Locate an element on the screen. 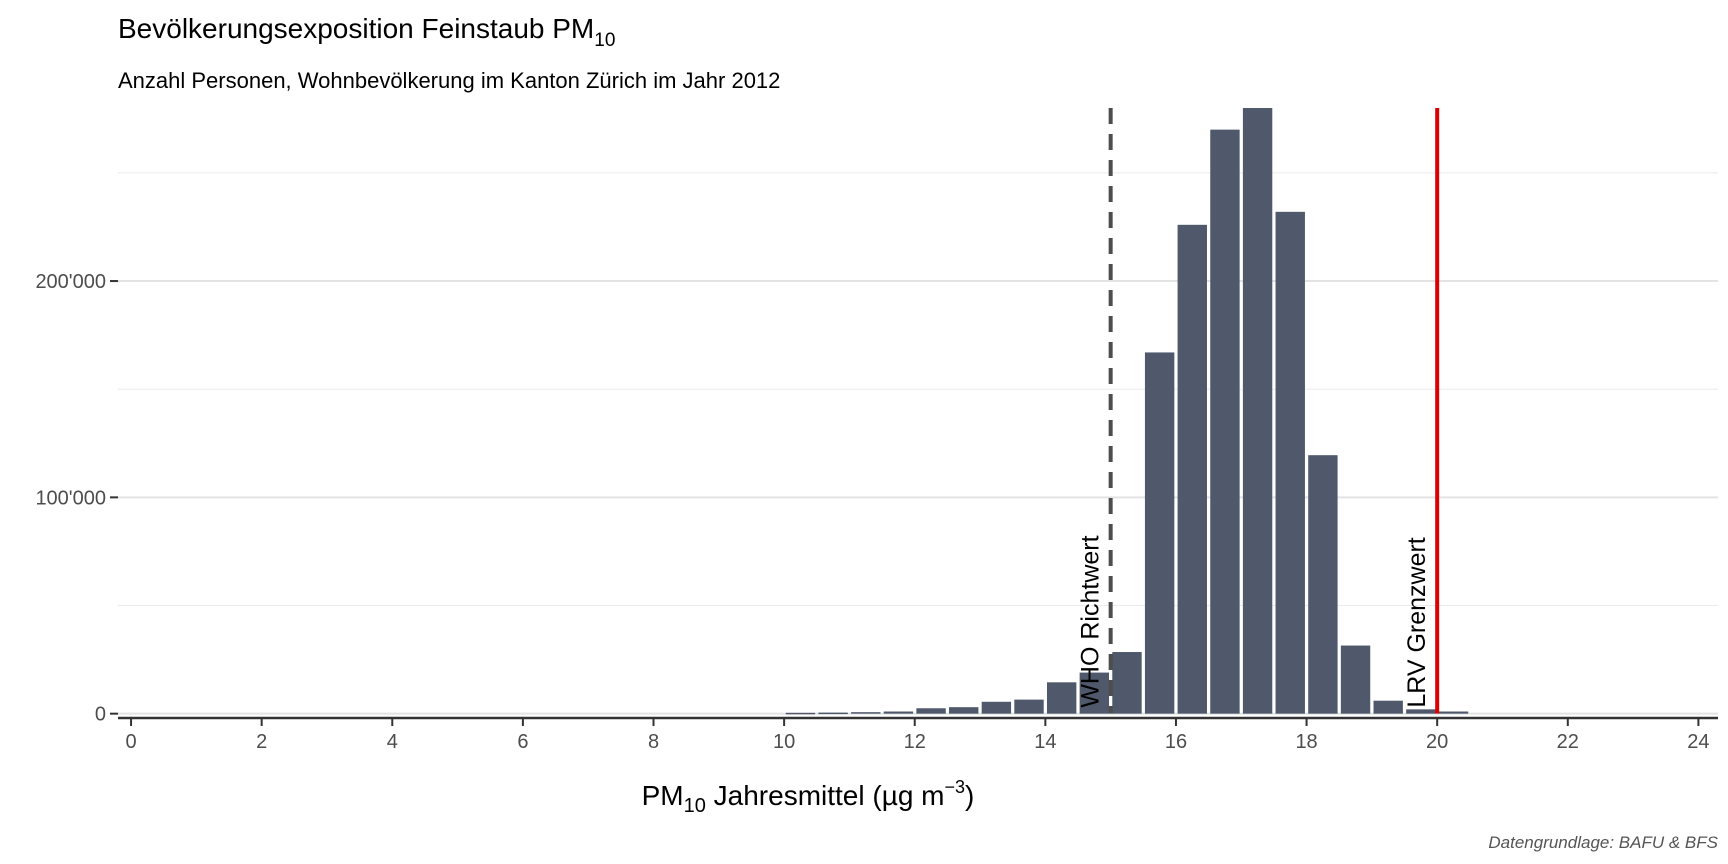 The height and width of the screenshot is (864, 1728). lrv-label: LRV Grenzwert is located at coordinates (1417, 622).